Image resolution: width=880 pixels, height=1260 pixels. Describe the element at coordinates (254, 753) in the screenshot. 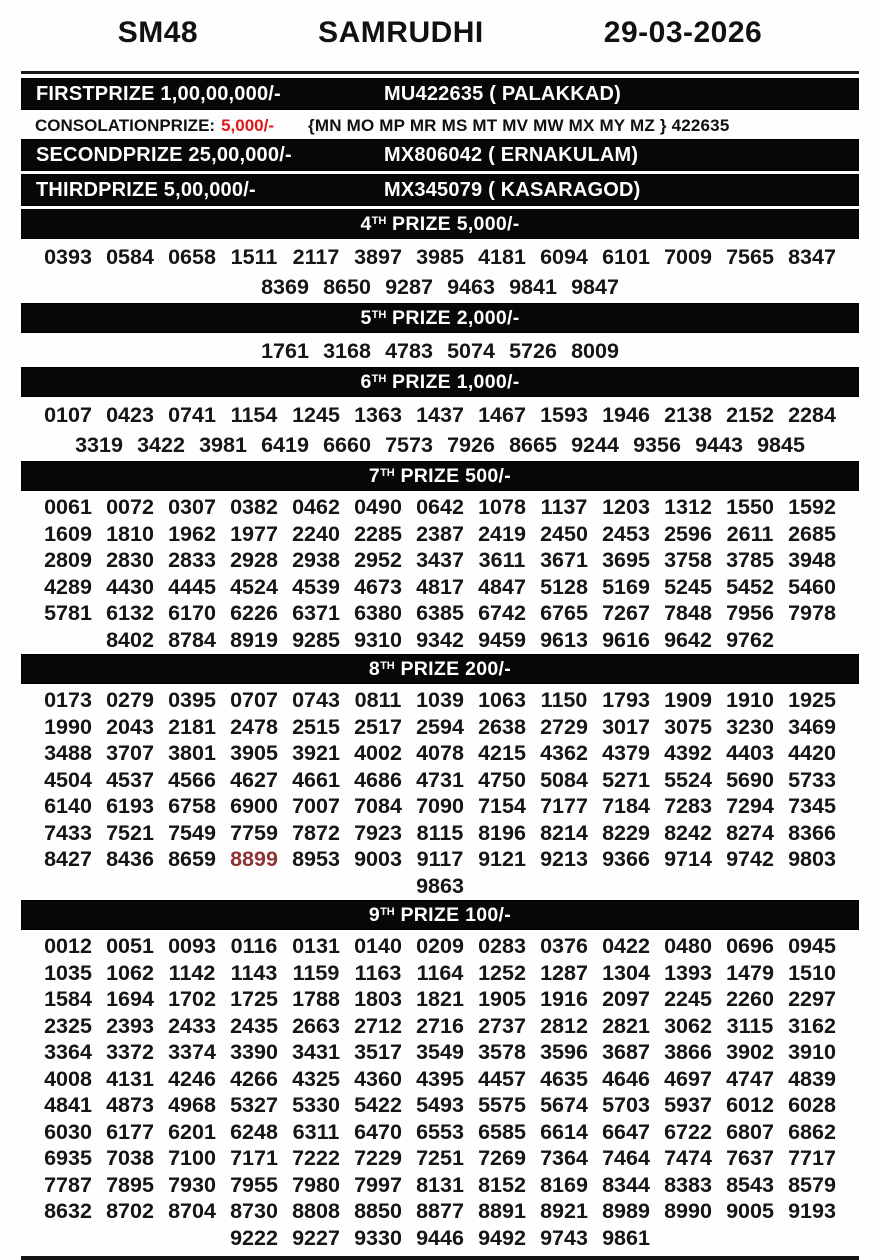

I see `winning-number: 3905` at that location.